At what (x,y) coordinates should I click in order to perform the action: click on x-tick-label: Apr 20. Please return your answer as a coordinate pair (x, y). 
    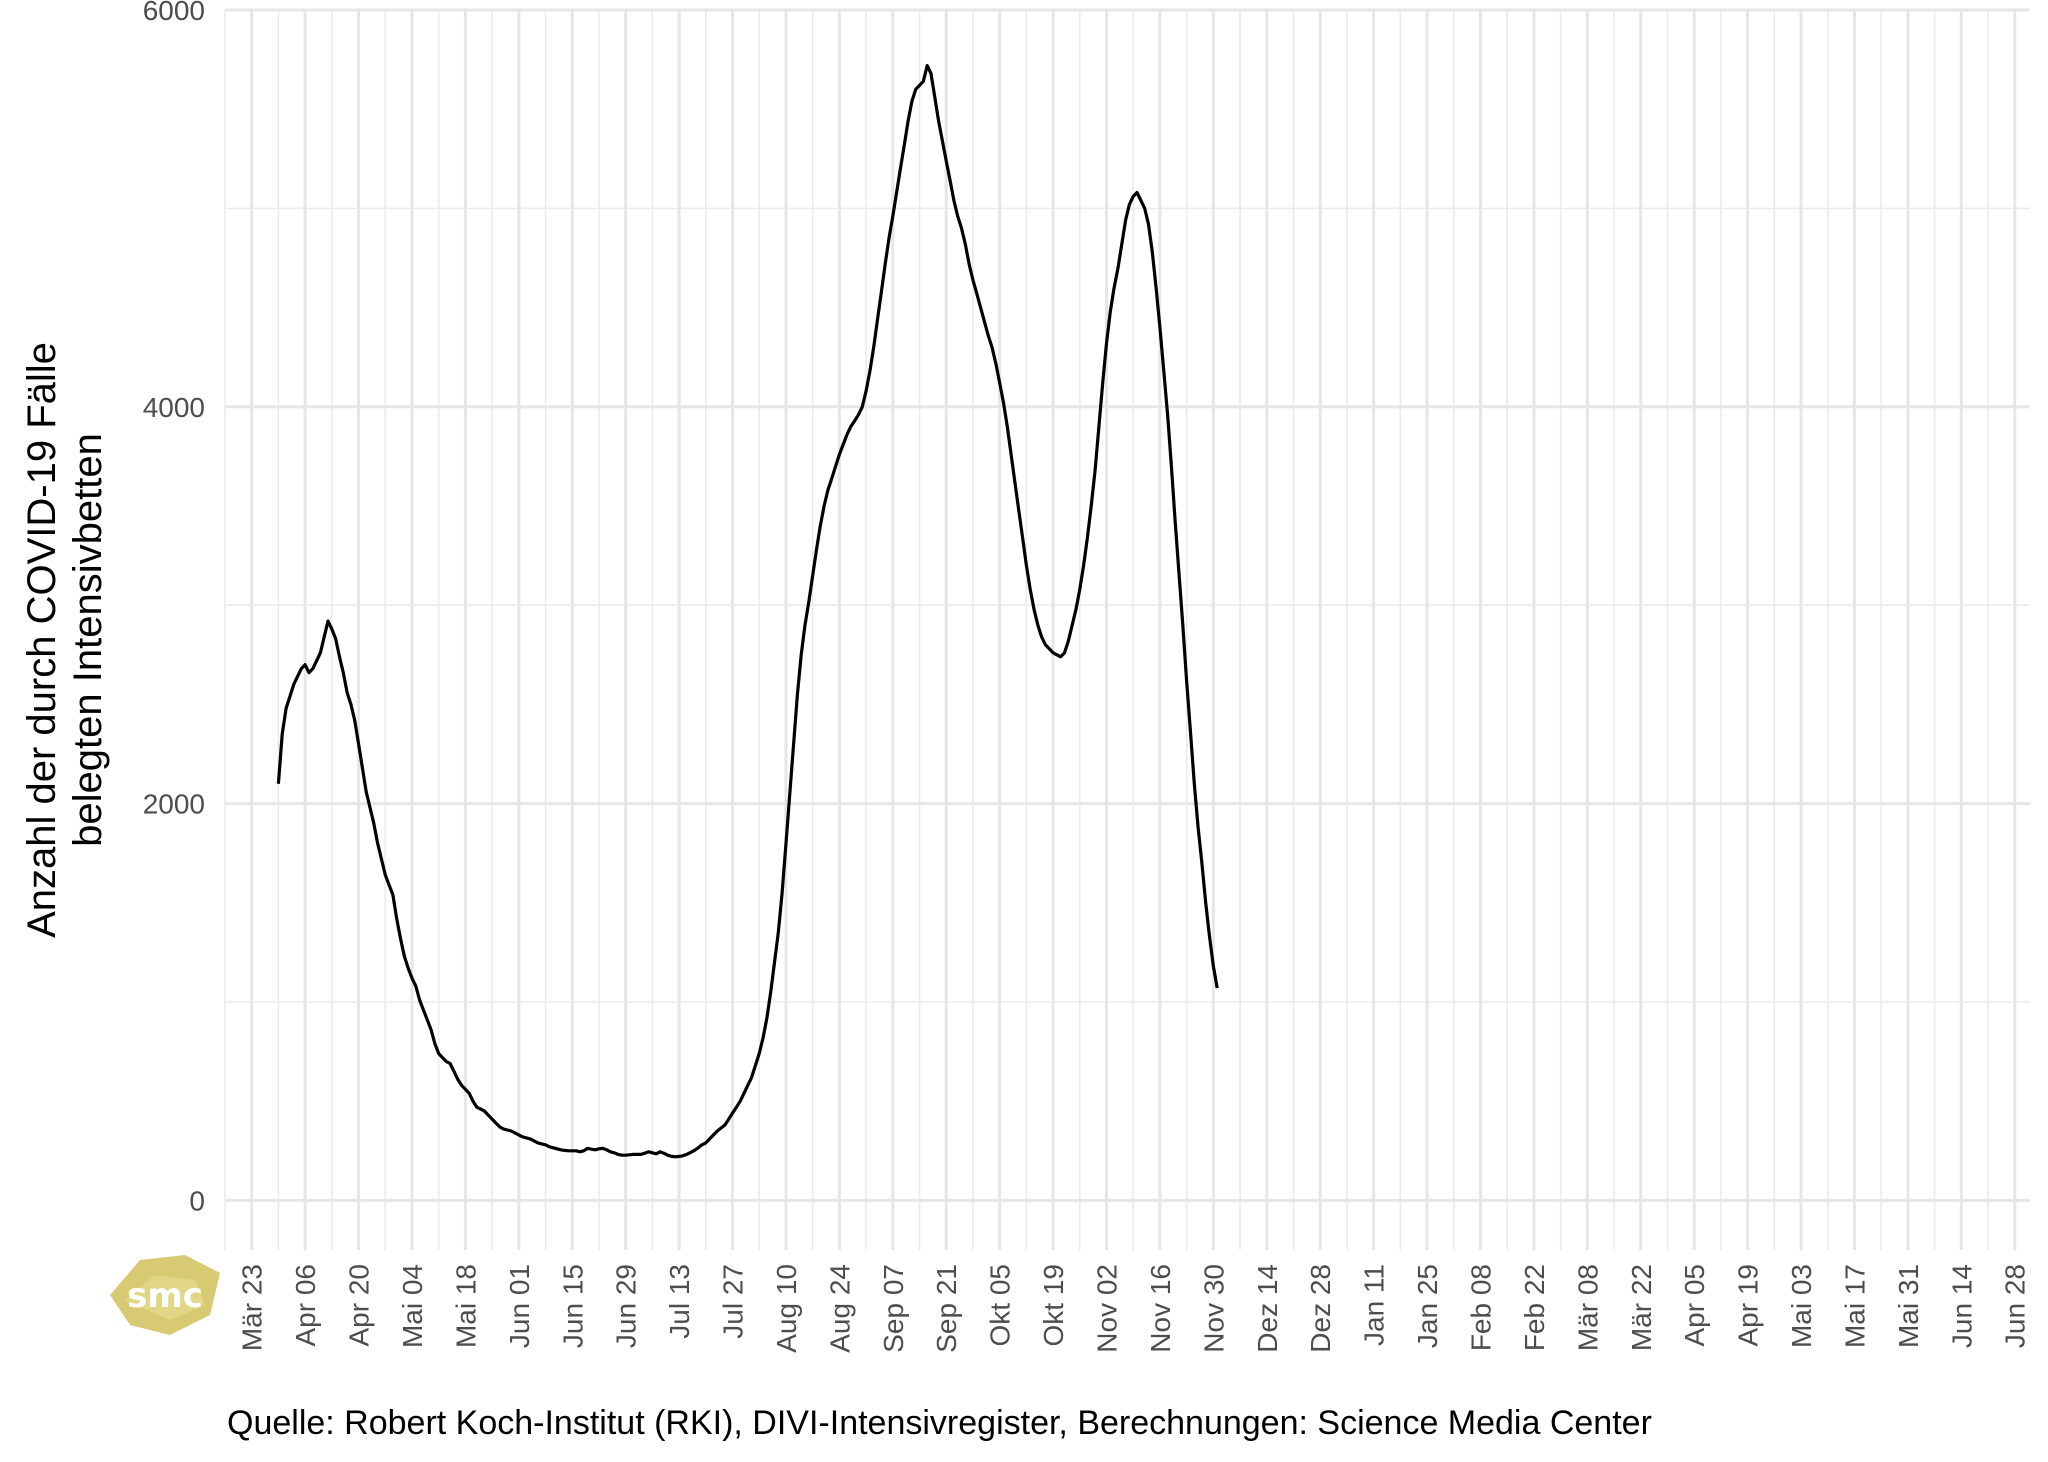
    Looking at the image, I should click on (359, 1305).